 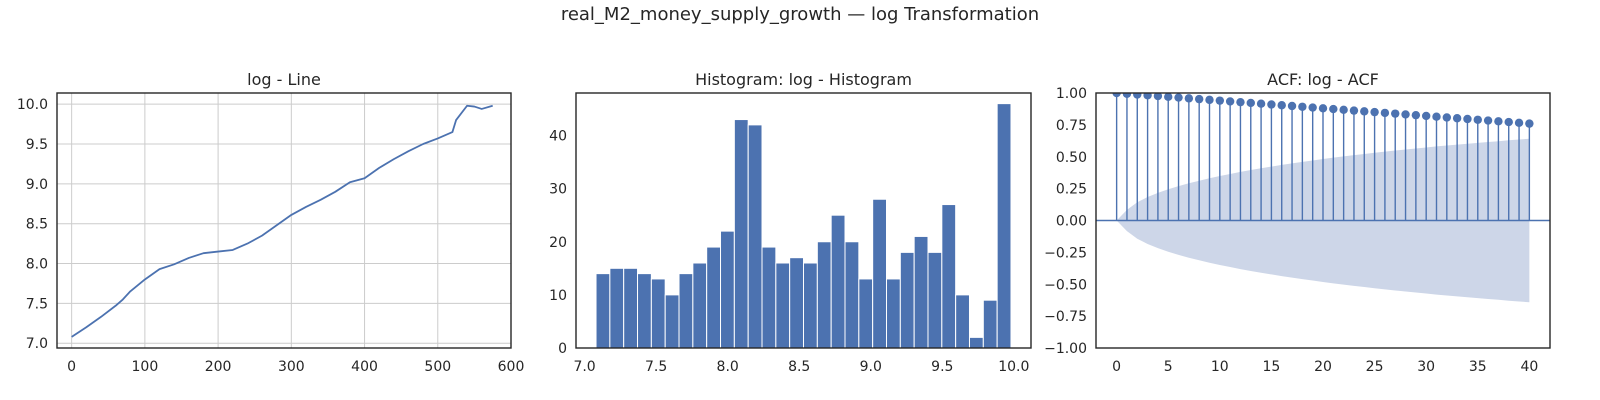 What do you see at coordinates (1071, 94) in the screenshot?
I see `y-tick-label: 1.00` at bounding box center [1071, 94].